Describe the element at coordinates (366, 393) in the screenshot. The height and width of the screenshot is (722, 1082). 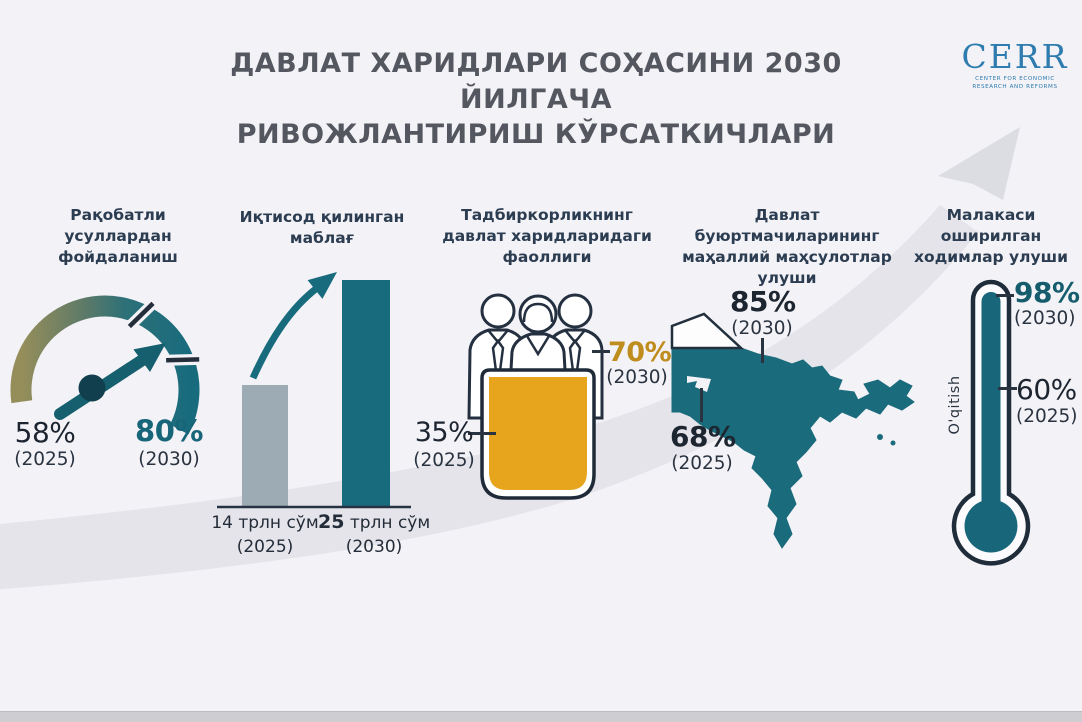
I see `bar-2030` at that location.